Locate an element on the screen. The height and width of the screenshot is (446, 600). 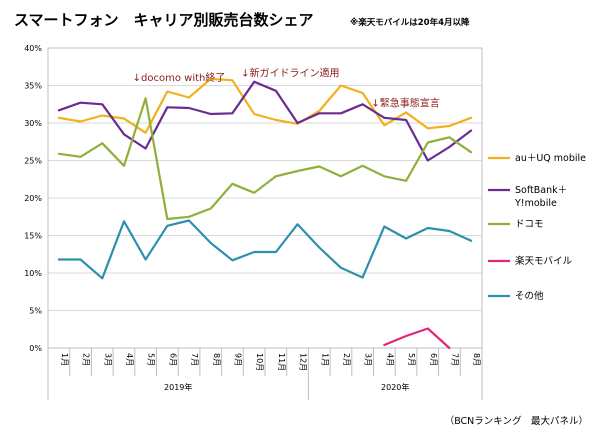
y-tick-label: 15% is located at coordinates (33, 236).